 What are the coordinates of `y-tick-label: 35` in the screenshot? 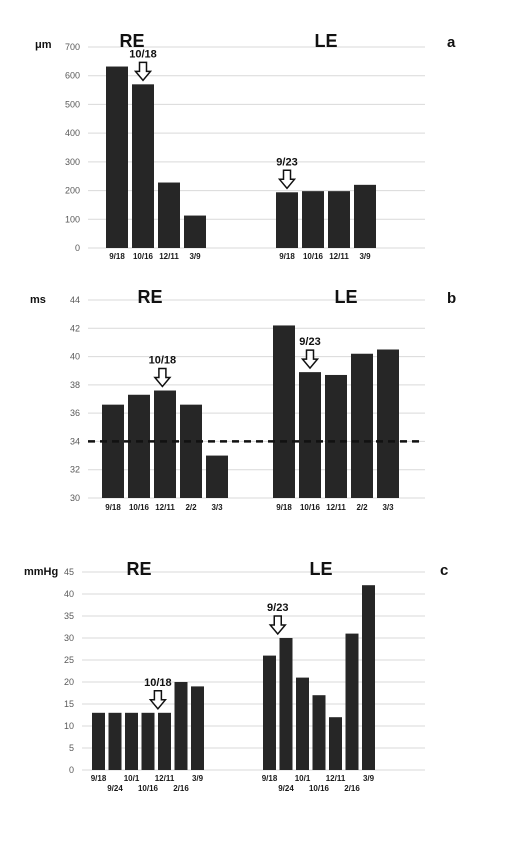 It's located at (69, 616).